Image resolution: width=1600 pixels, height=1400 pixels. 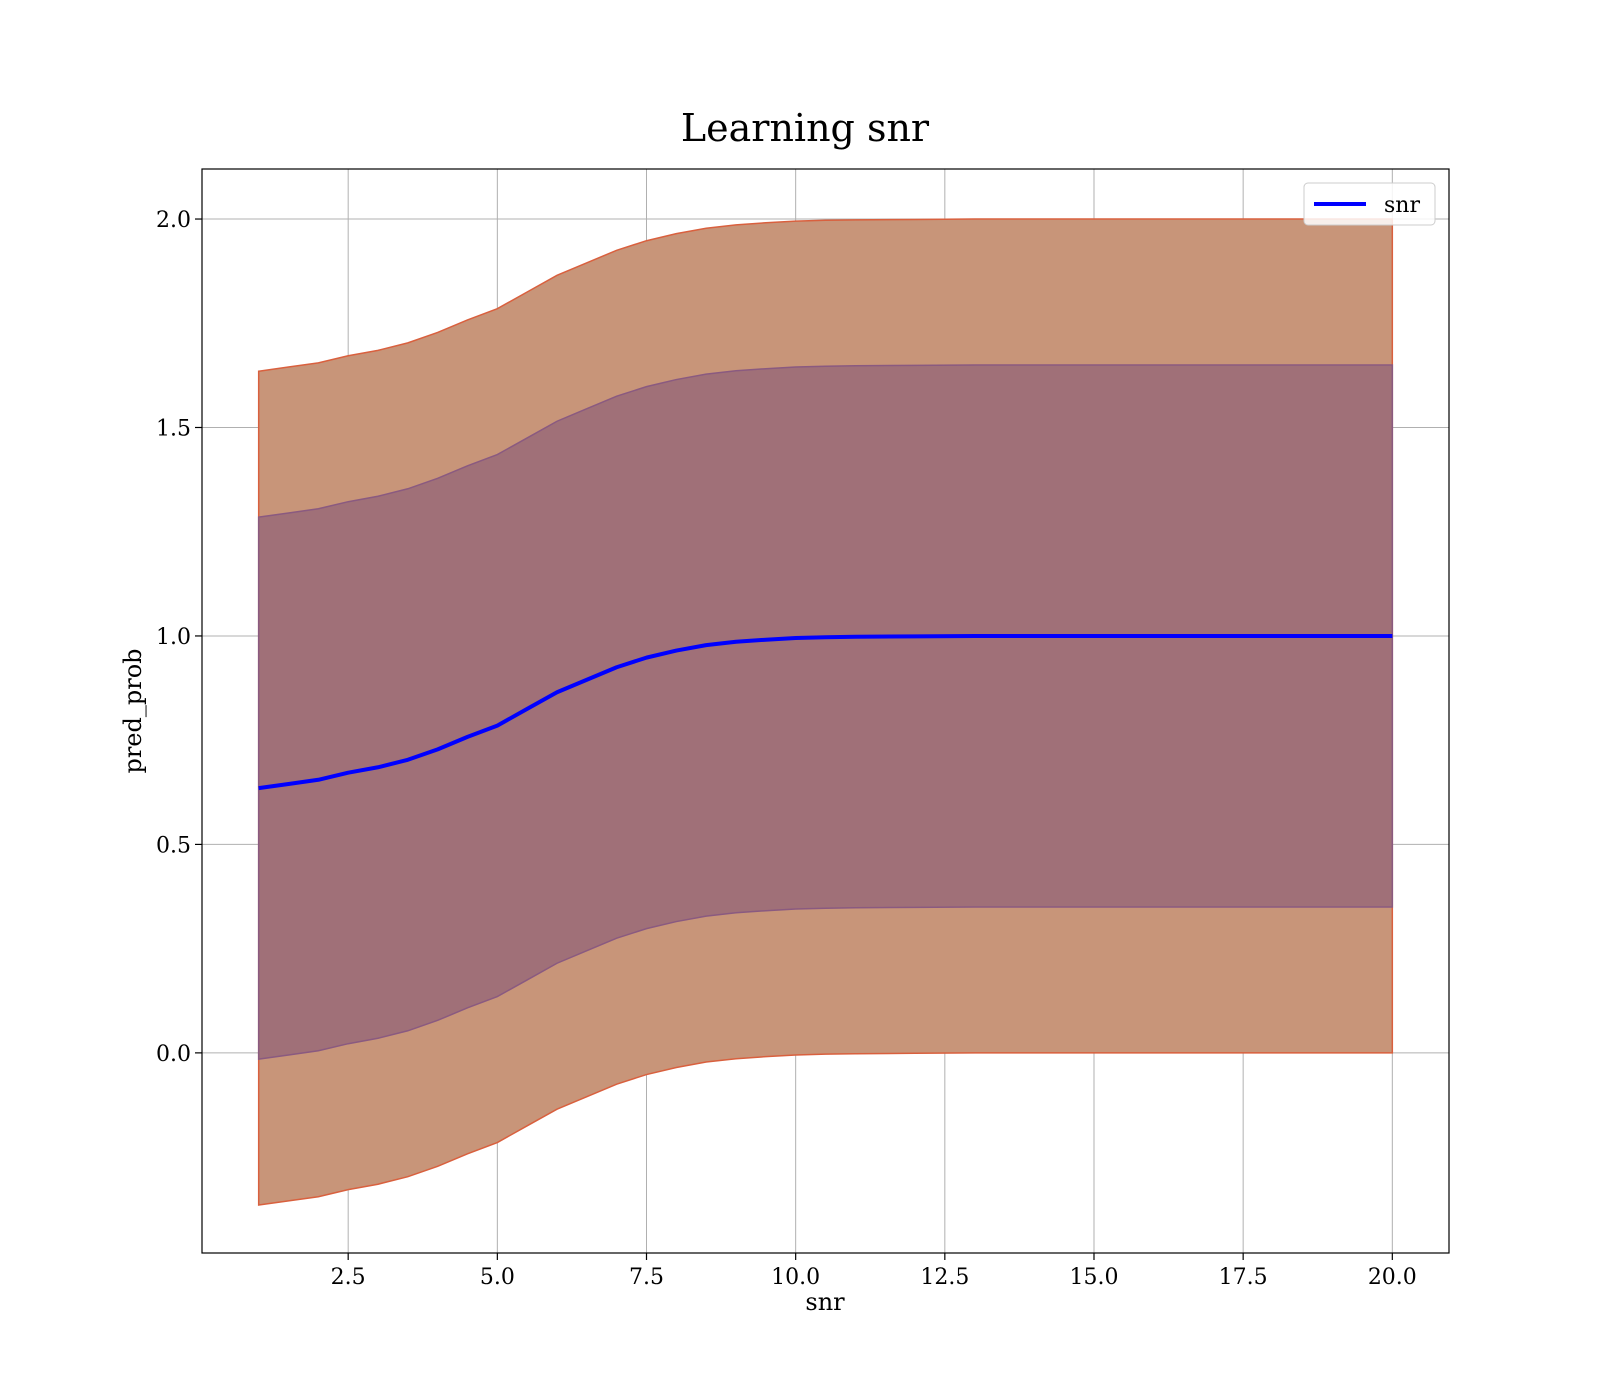 What do you see at coordinates (497, 1277) in the screenshot?
I see `x-tick-label: 5.0` at bounding box center [497, 1277].